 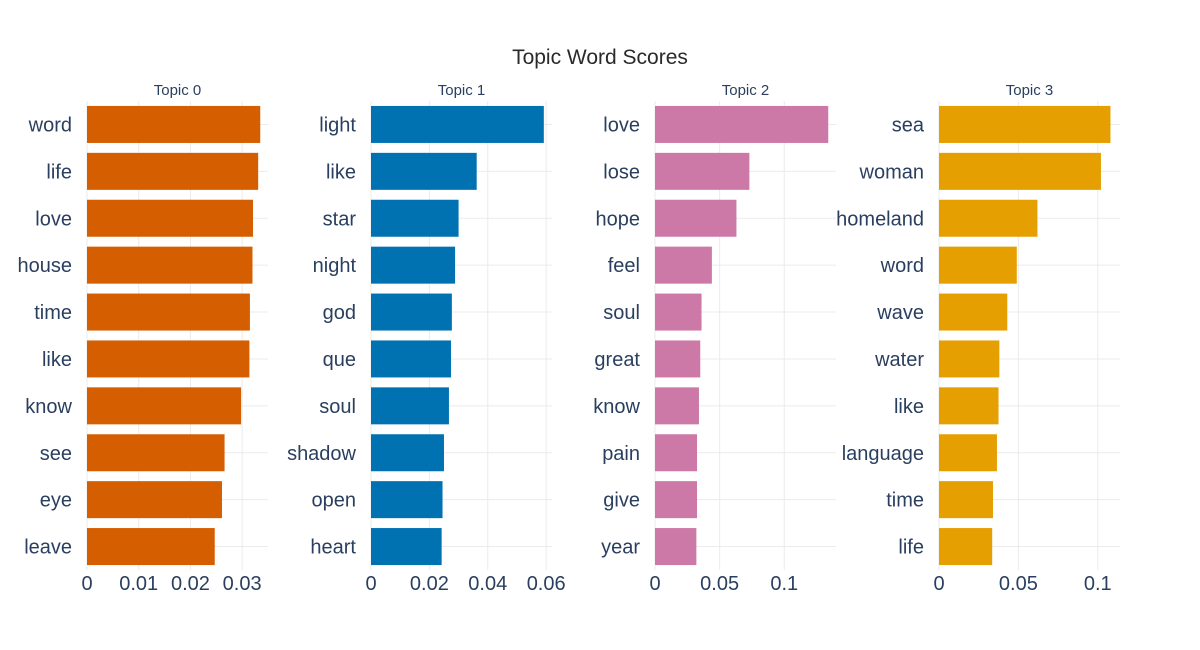 What do you see at coordinates (899, 360) in the screenshot?
I see `category-label: water` at bounding box center [899, 360].